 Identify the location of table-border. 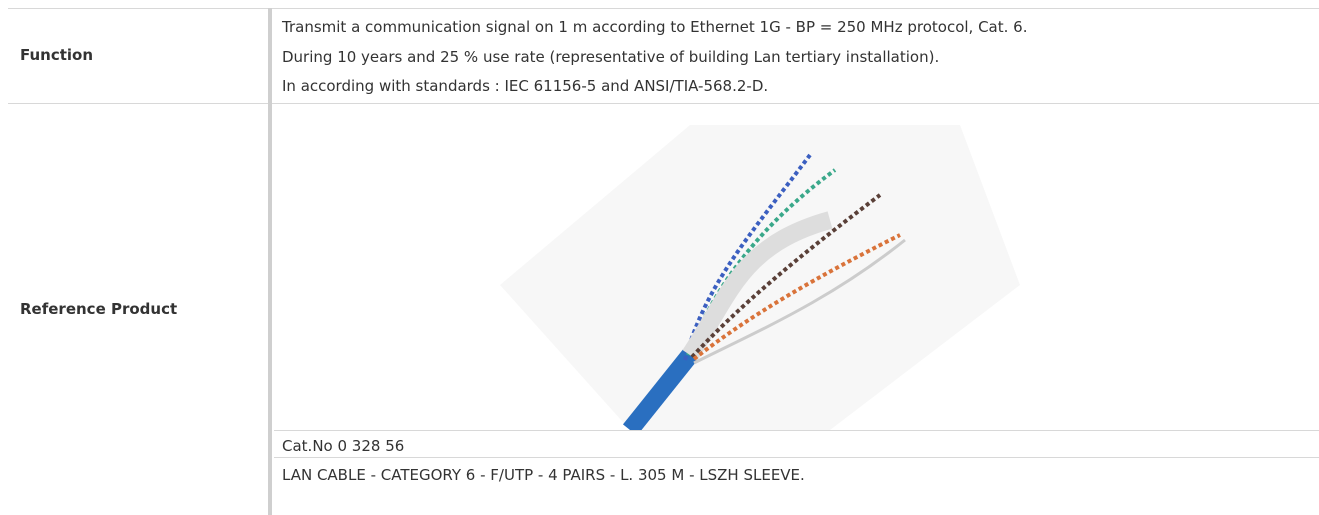
(663, 8).